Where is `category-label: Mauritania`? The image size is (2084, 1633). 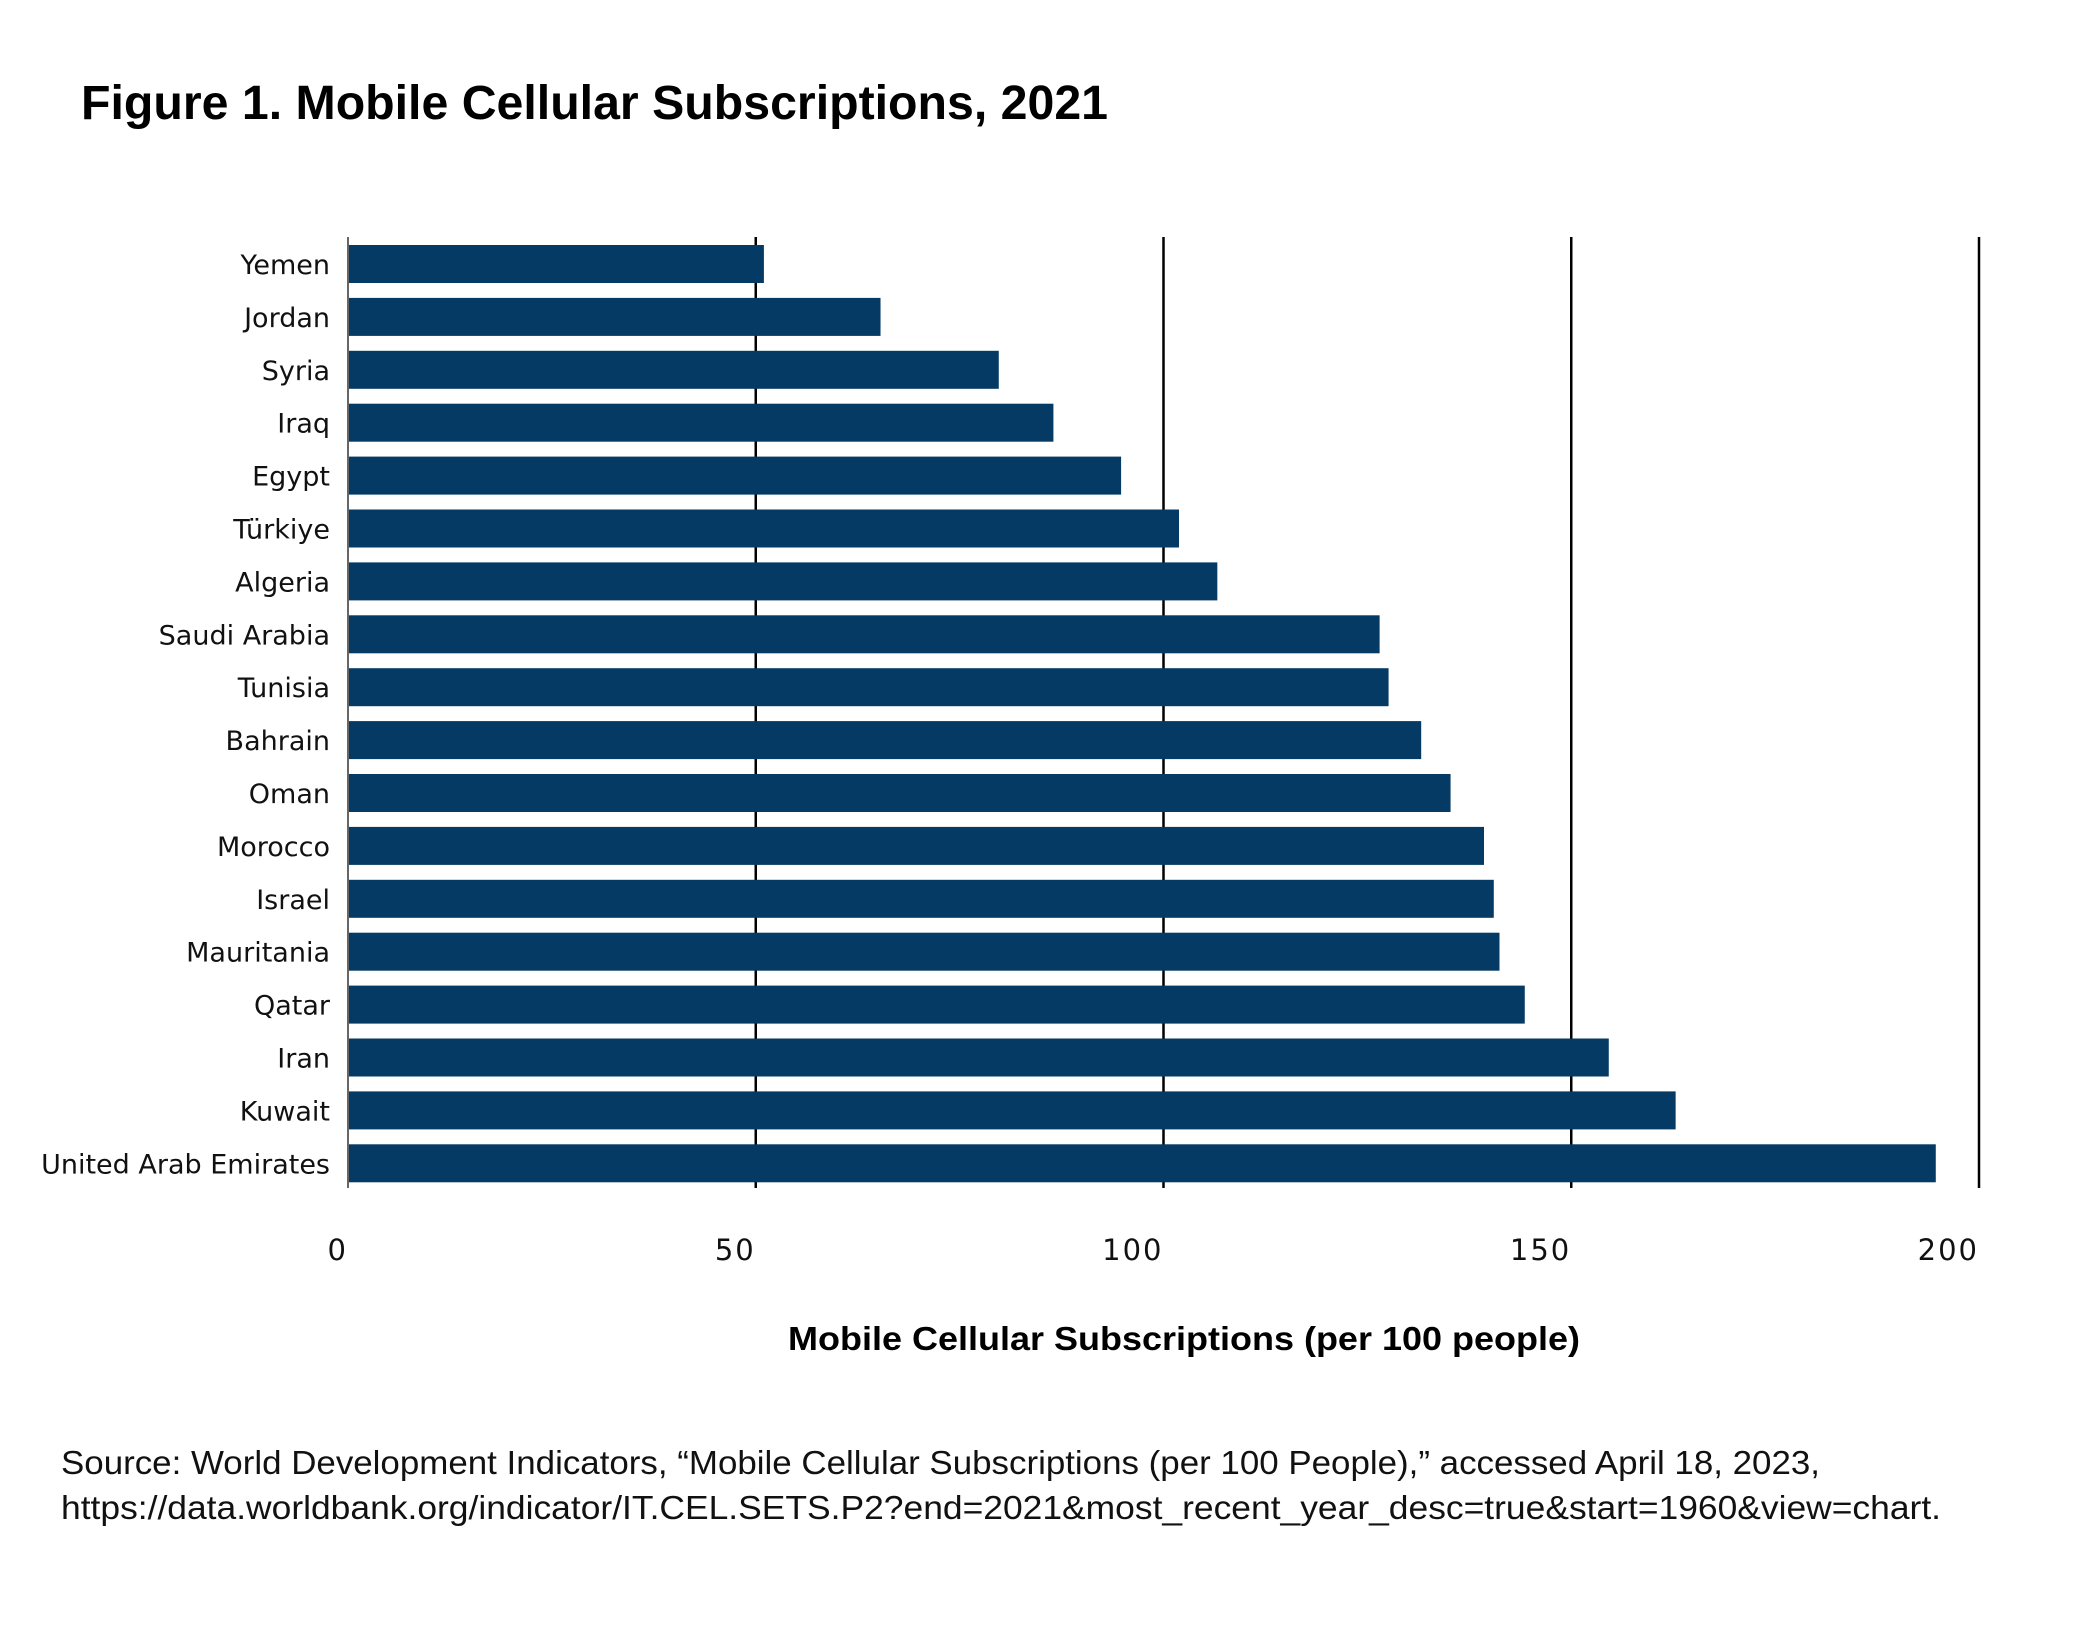
category-label: Mauritania is located at coordinates (258, 953).